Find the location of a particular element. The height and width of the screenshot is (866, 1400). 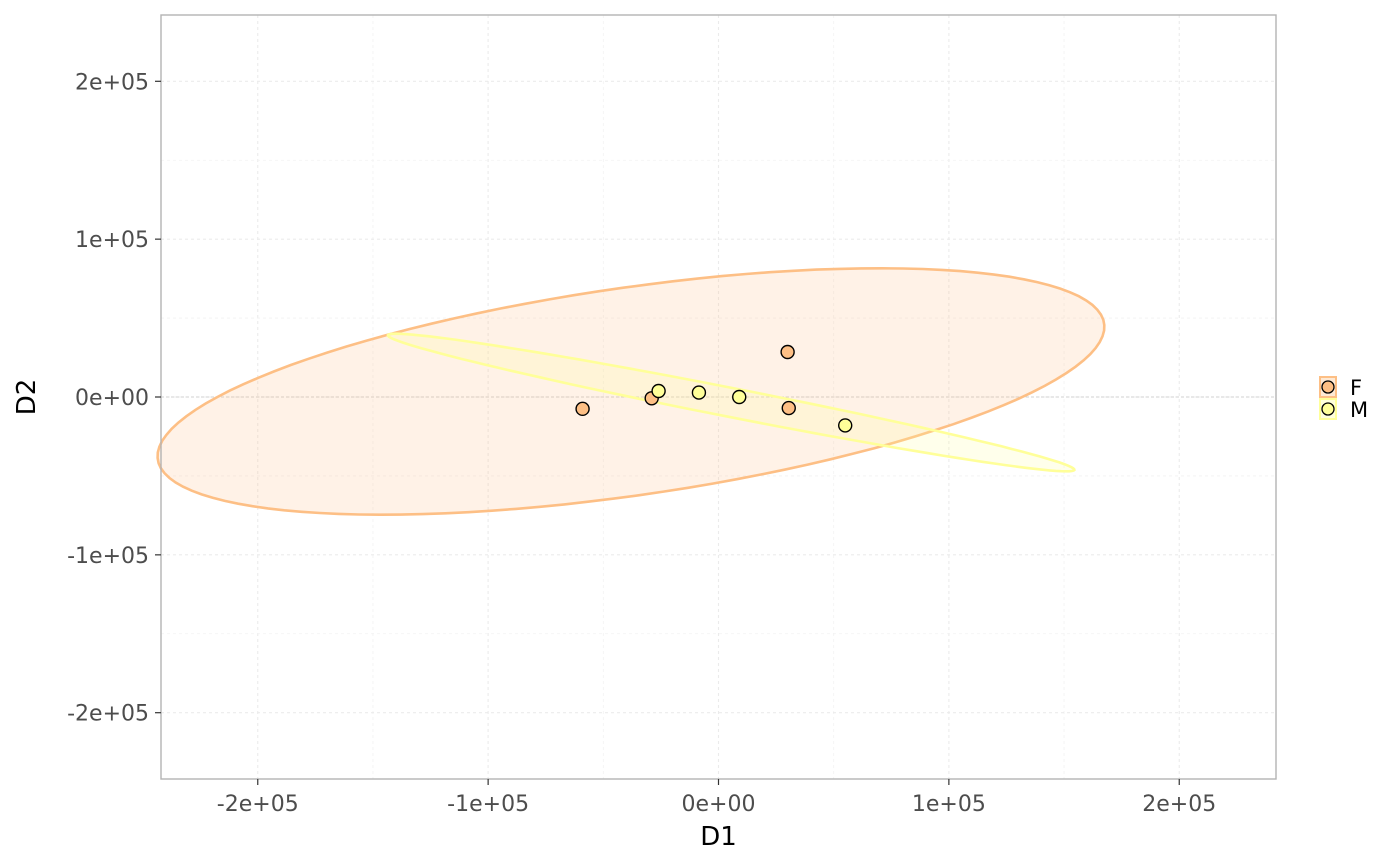

y-tick-label: 1e+05 is located at coordinates (112, 240).